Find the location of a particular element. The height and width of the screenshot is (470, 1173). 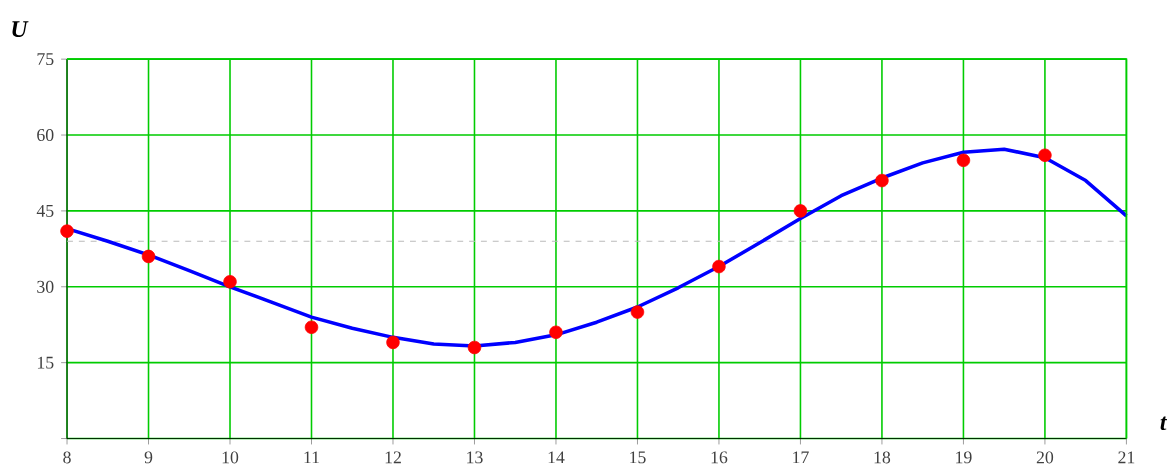

x-axis-title: t is located at coordinates (1164, 423).